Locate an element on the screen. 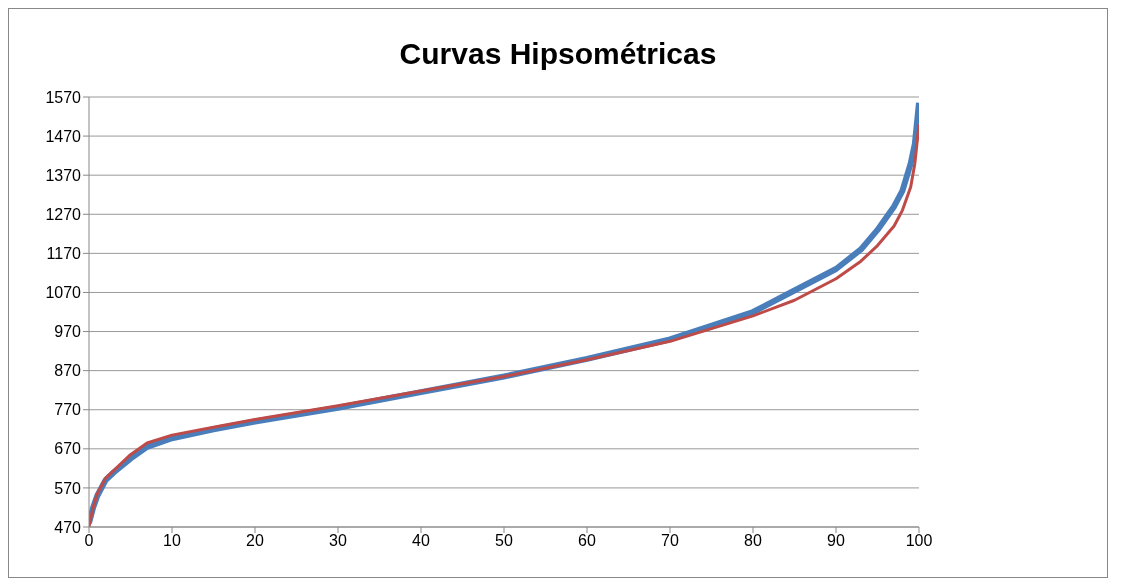 Image resolution: width=1122 pixels, height=588 pixels. y-tick-label: 1370 is located at coordinates (63, 175).